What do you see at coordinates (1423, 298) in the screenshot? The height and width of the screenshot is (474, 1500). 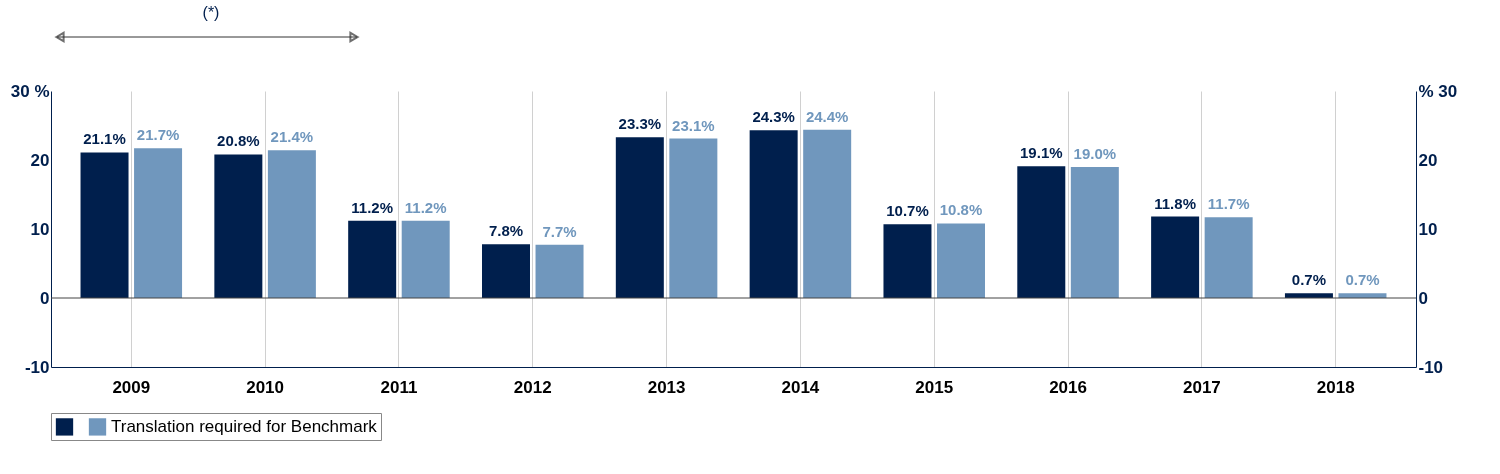 I see `y2-tick-label: 0` at bounding box center [1423, 298].